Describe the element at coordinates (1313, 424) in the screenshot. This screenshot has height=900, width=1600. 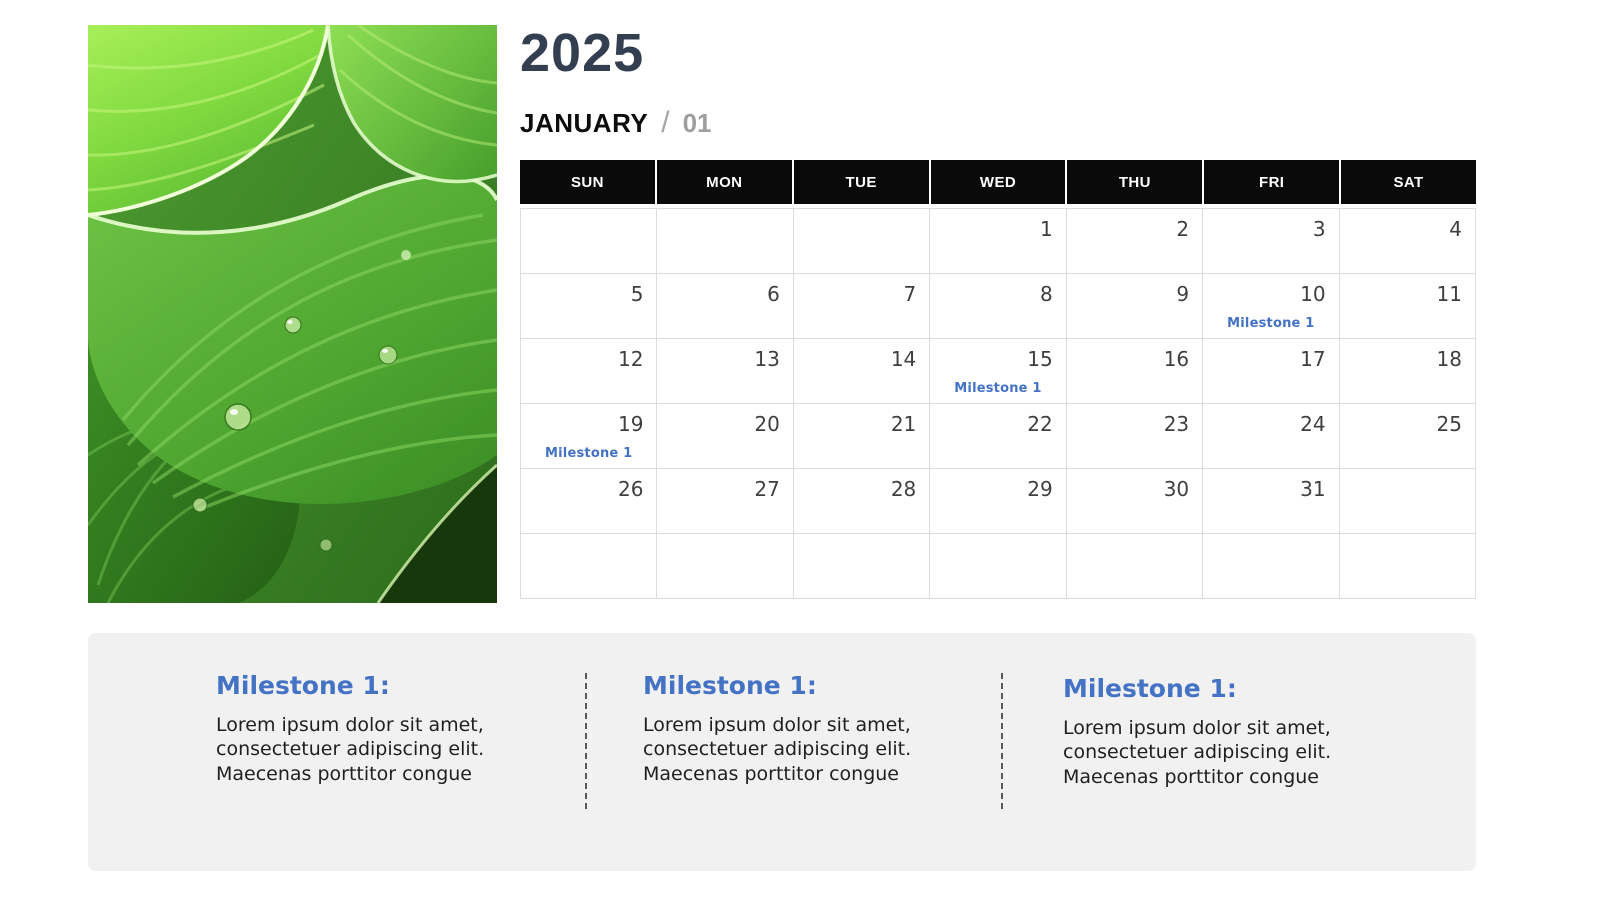
I see `day-number: 24` at that location.